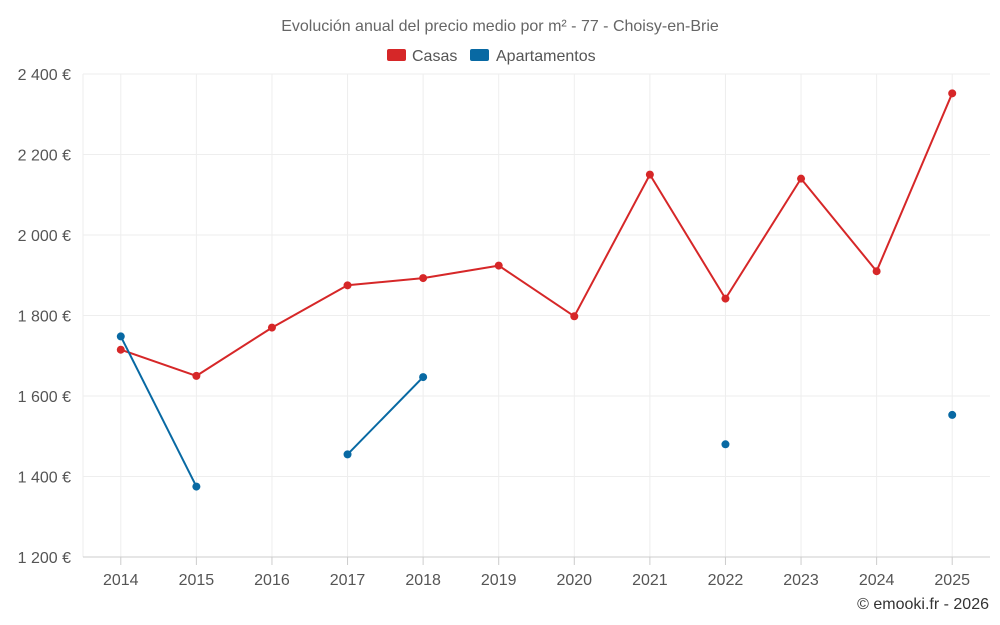 Image resolution: width=1000 pixels, height=625 pixels. I want to click on x-tick-label: 2016, so click(272, 580).